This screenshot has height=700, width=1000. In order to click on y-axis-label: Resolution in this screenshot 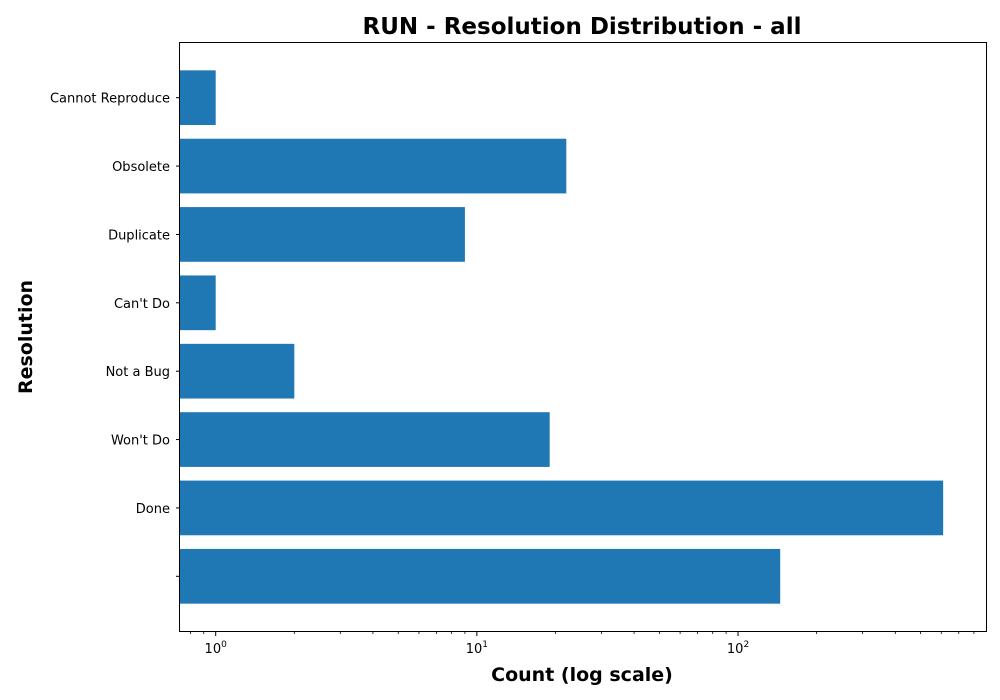, I will do `click(26, 337)`.